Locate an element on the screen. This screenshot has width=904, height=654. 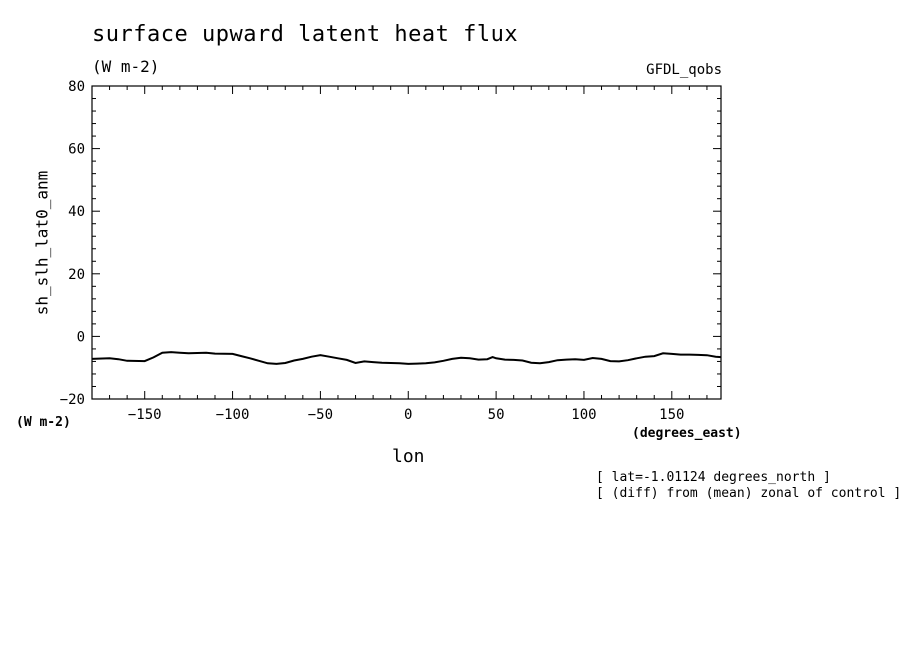
source-label: GFDL_qobs is located at coordinates (684, 70).